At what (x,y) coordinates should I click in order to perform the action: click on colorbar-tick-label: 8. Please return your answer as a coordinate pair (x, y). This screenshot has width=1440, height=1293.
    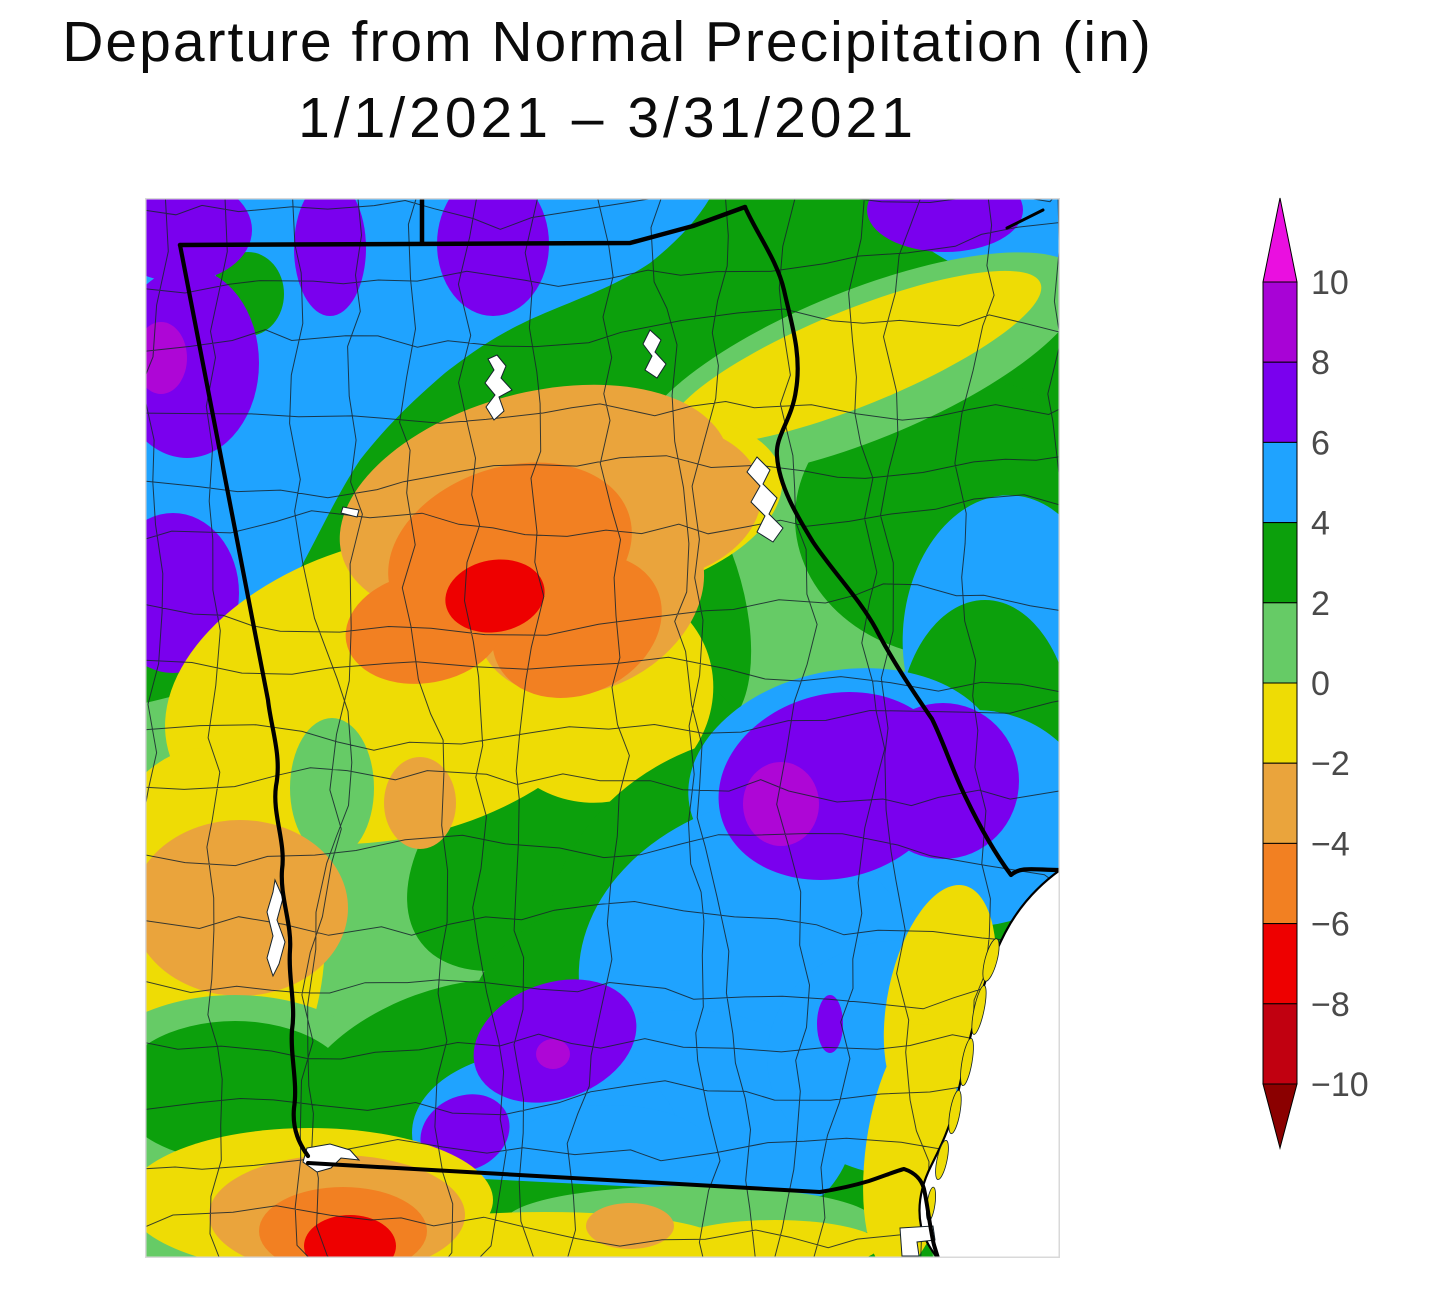
    Looking at the image, I should click on (1320, 363).